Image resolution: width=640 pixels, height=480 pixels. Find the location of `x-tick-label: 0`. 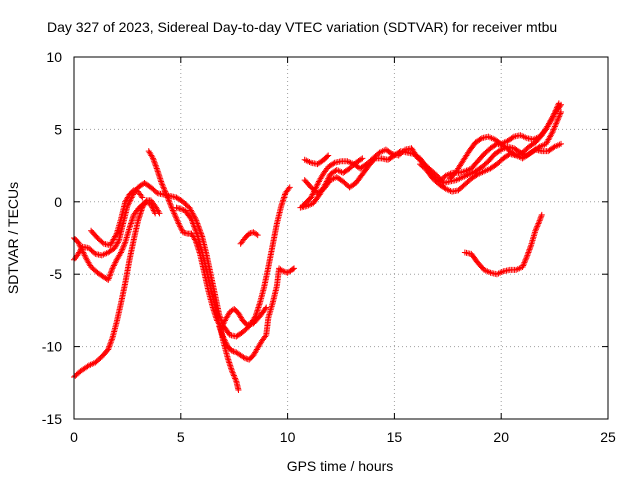

x-tick-label: 0 is located at coordinates (74, 437).